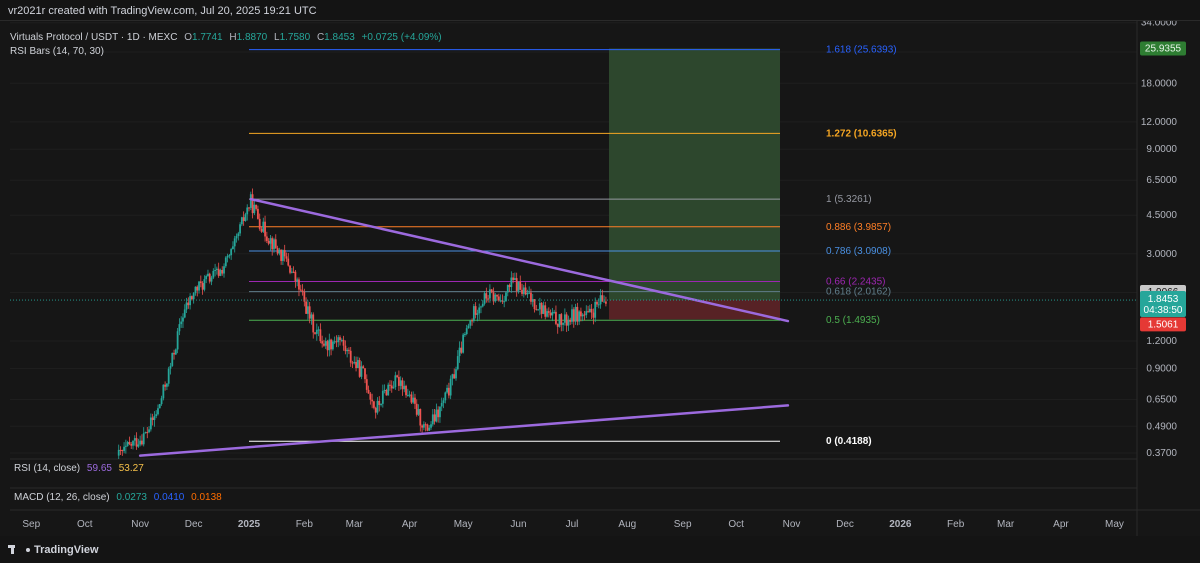 The width and height of the screenshot is (1200, 563). What do you see at coordinates (1163, 299) in the screenshot?
I see `current-price-badge: 1.8453` at bounding box center [1163, 299].